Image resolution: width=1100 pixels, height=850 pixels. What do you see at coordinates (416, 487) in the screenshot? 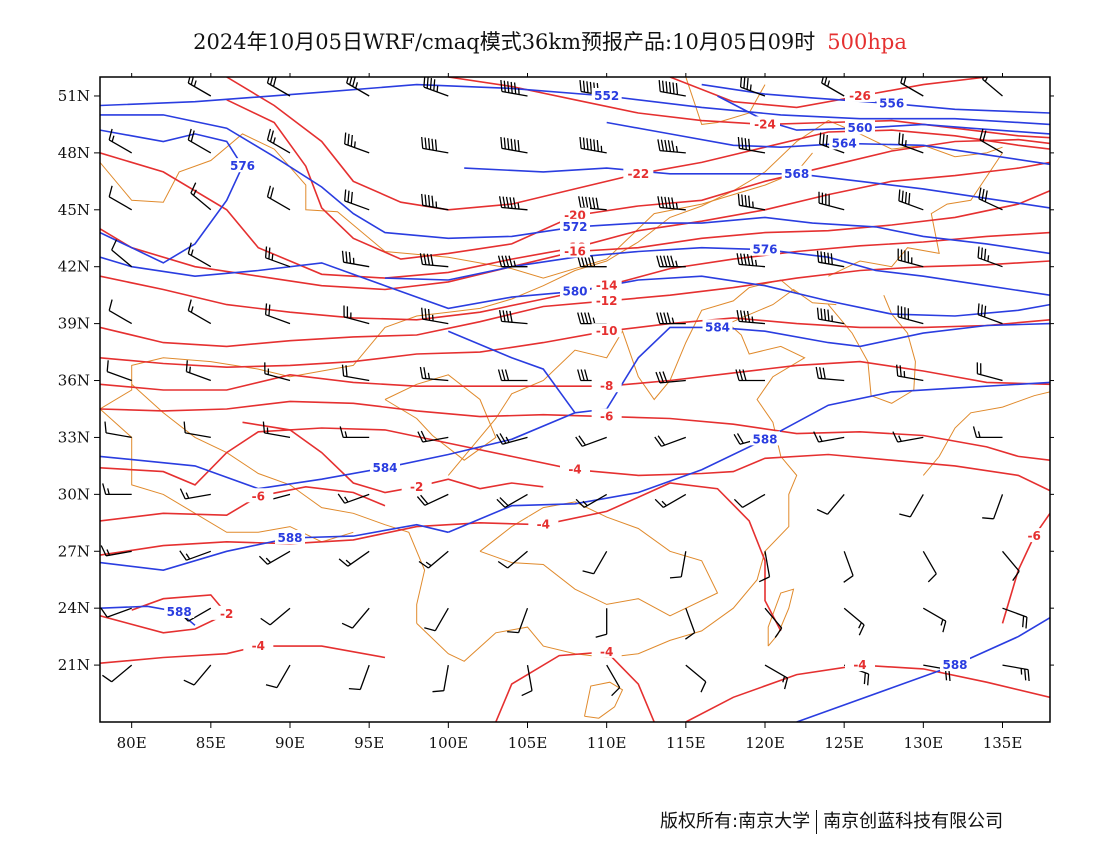
I see `temperature-contour-label: -2` at bounding box center [416, 487].